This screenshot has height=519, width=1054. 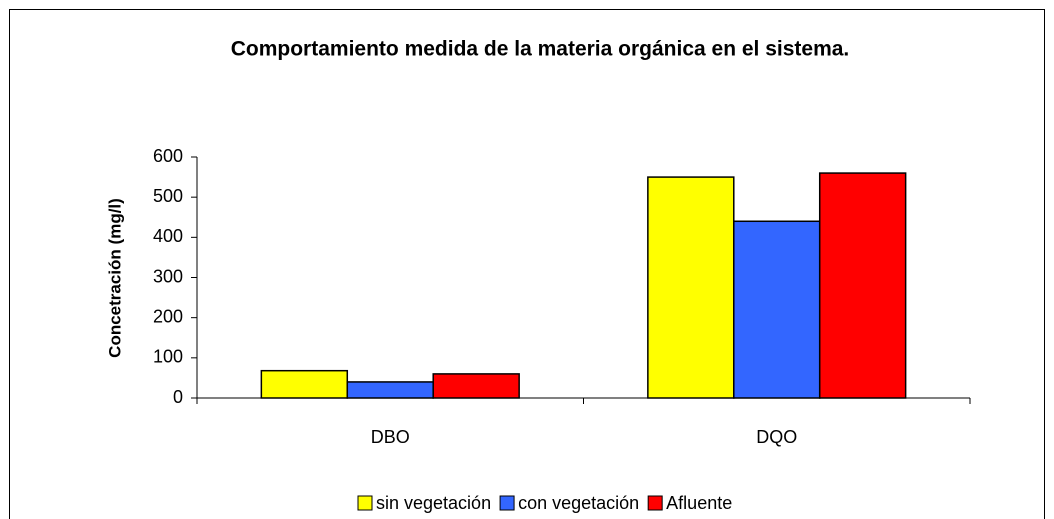 What do you see at coordinates (114, 278) in the screenshot?
I see `y-axis-label: Concetración (mg/l)` at bounding box center [114, 278].